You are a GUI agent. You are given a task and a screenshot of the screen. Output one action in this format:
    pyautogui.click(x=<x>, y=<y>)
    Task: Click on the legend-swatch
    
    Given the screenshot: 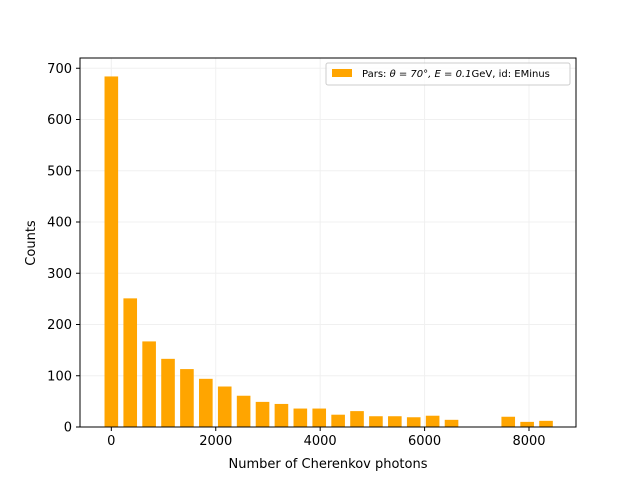 What is the action you would take?
    pyautogui.click(x=342, y=73)
    